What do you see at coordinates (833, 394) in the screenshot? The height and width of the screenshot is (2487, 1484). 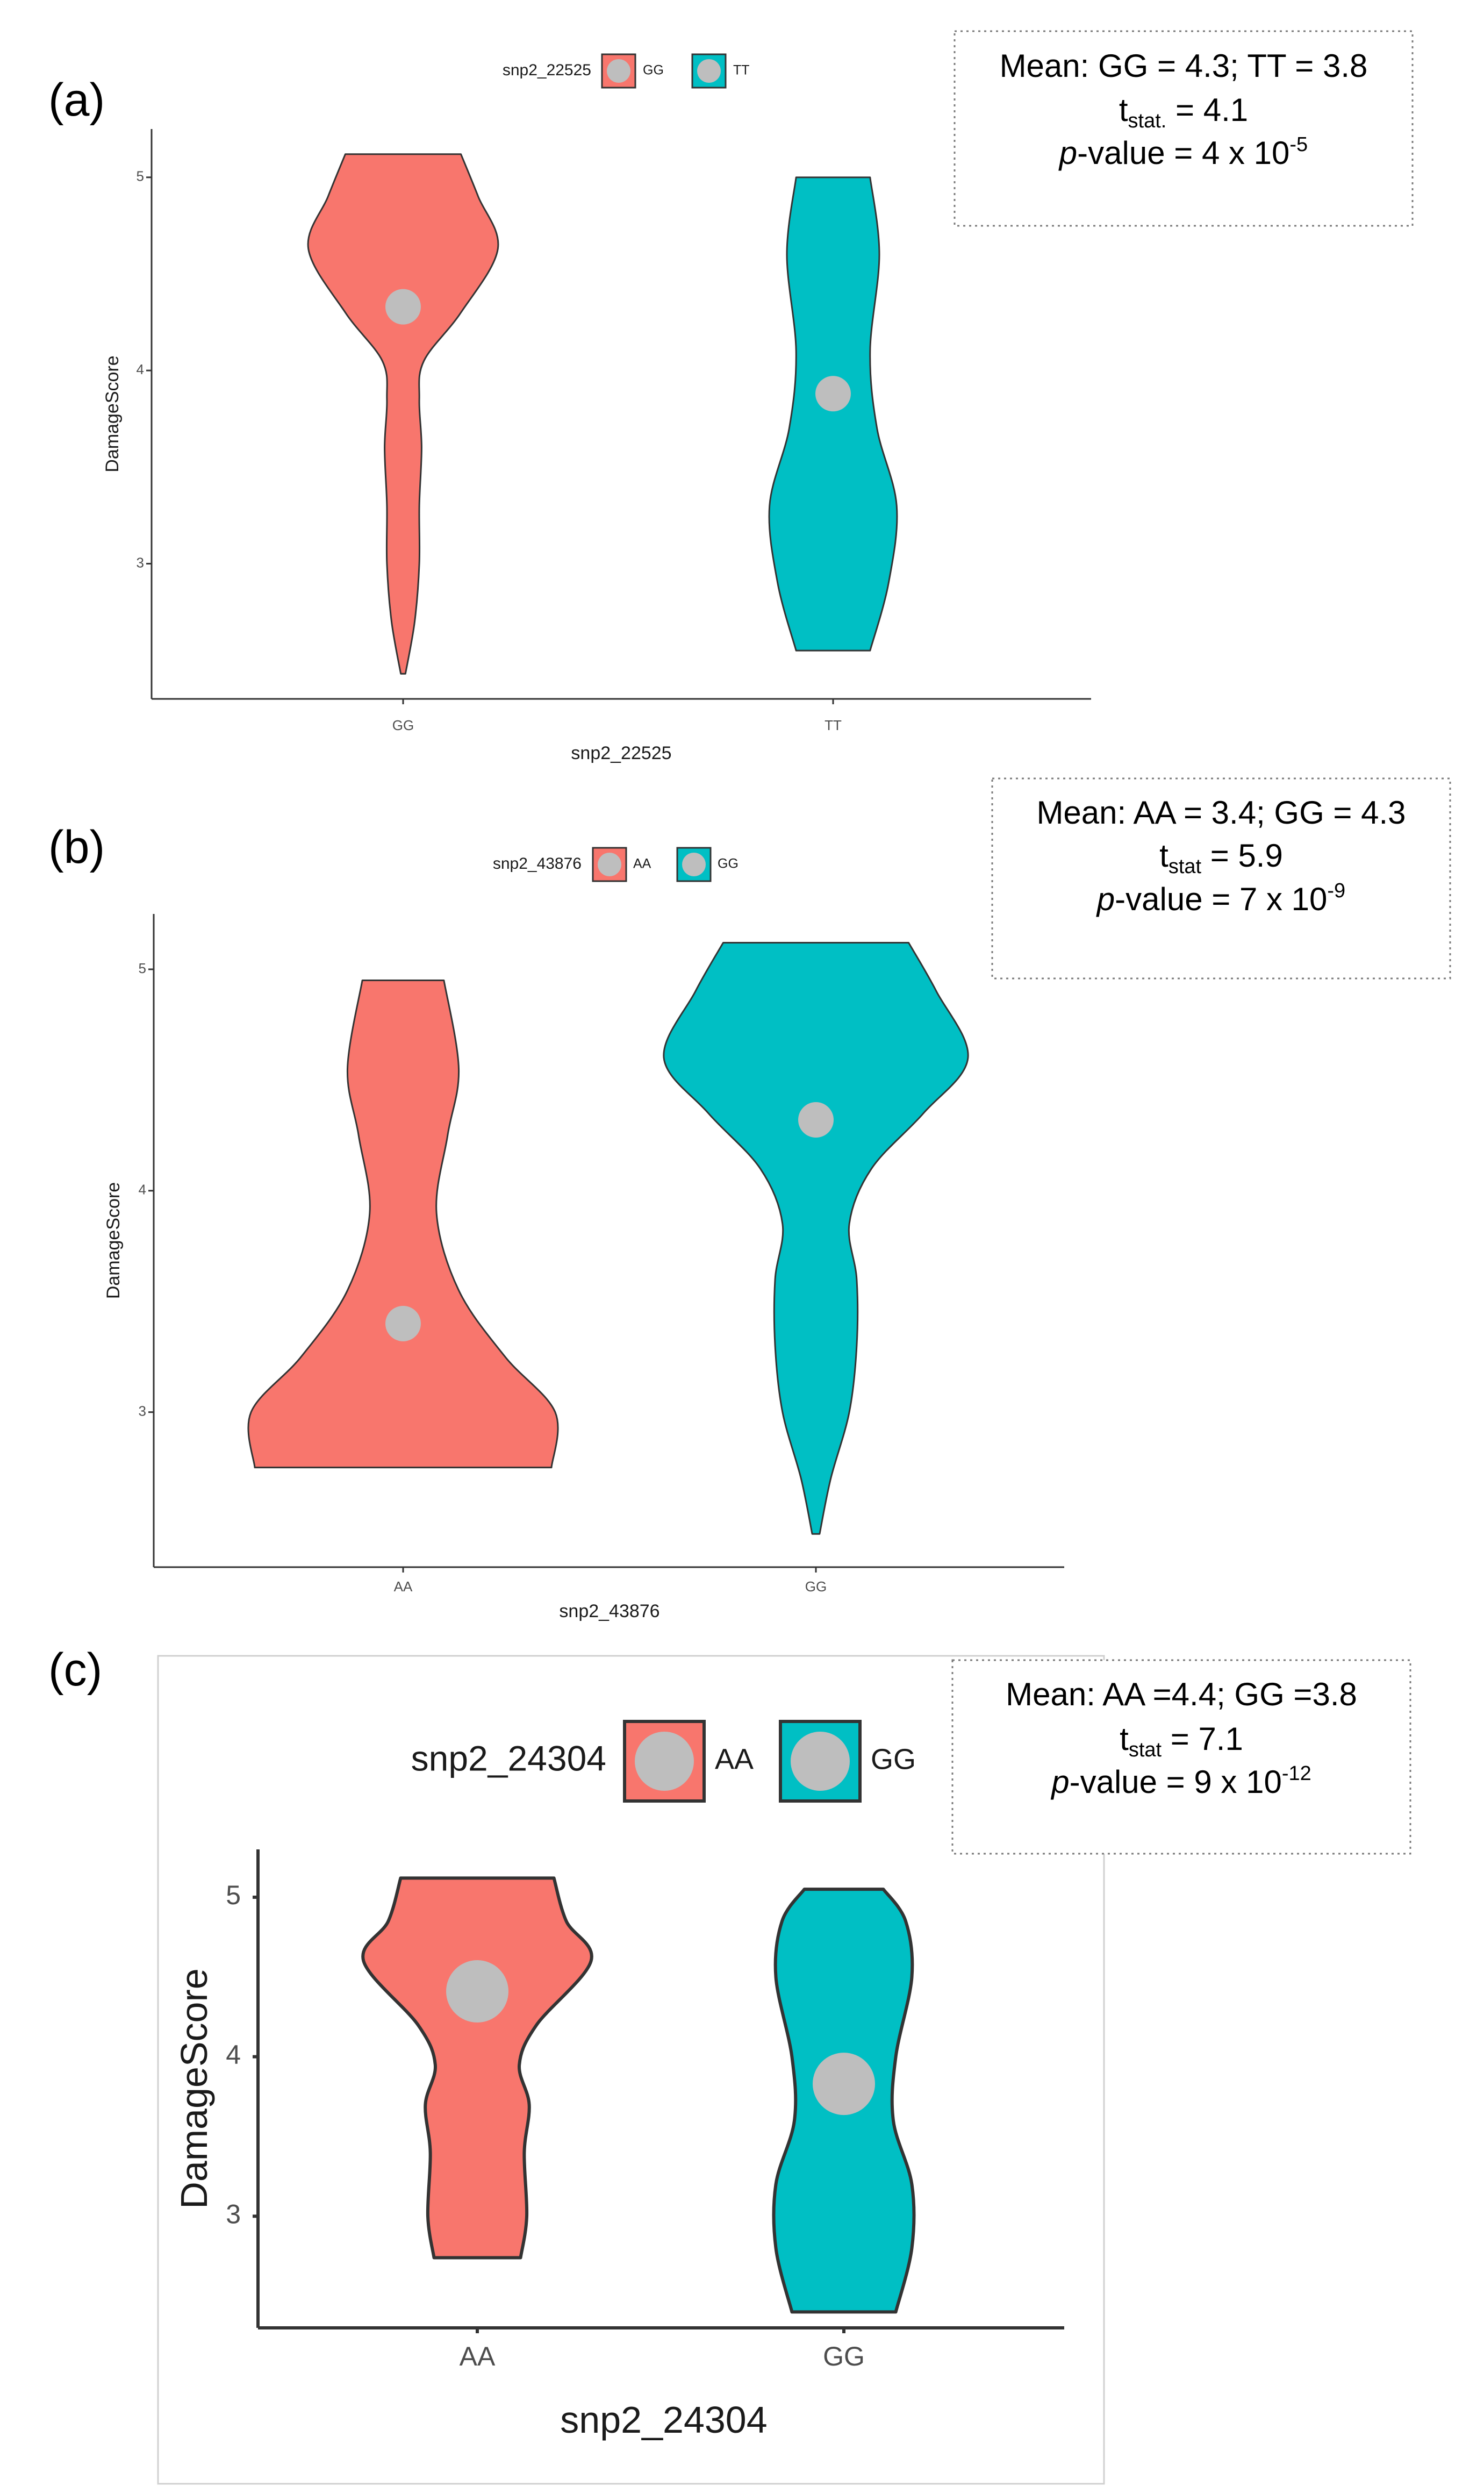 I see `mean-marker-tt` at bounding box center [833, 394].